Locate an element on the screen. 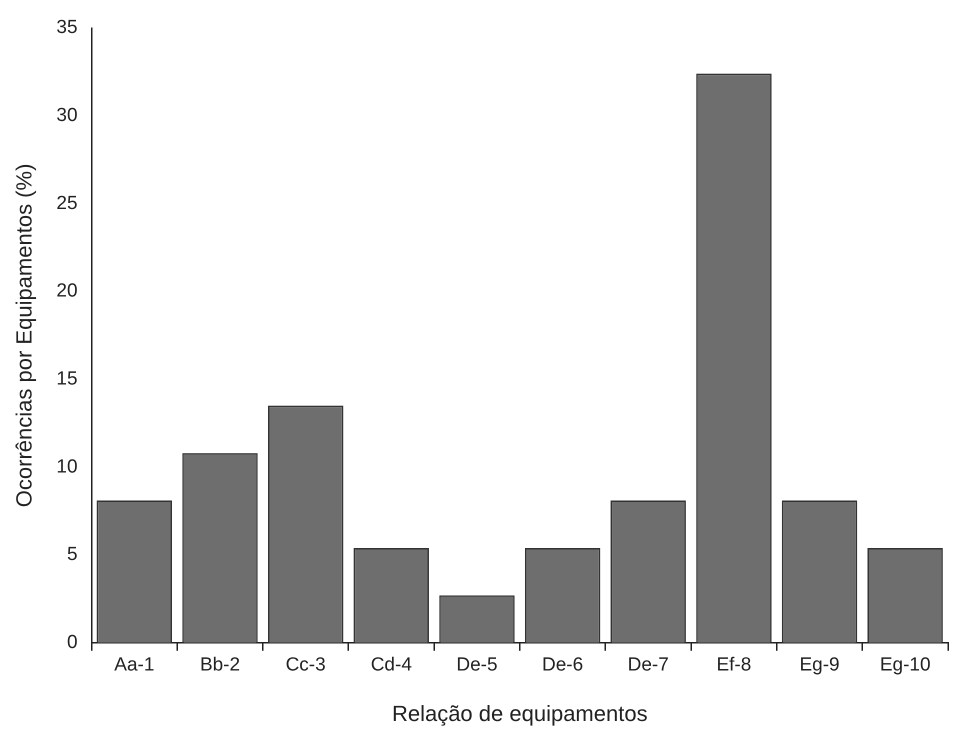  x-tick-label: De-7 is located at coordinates (648, 665).